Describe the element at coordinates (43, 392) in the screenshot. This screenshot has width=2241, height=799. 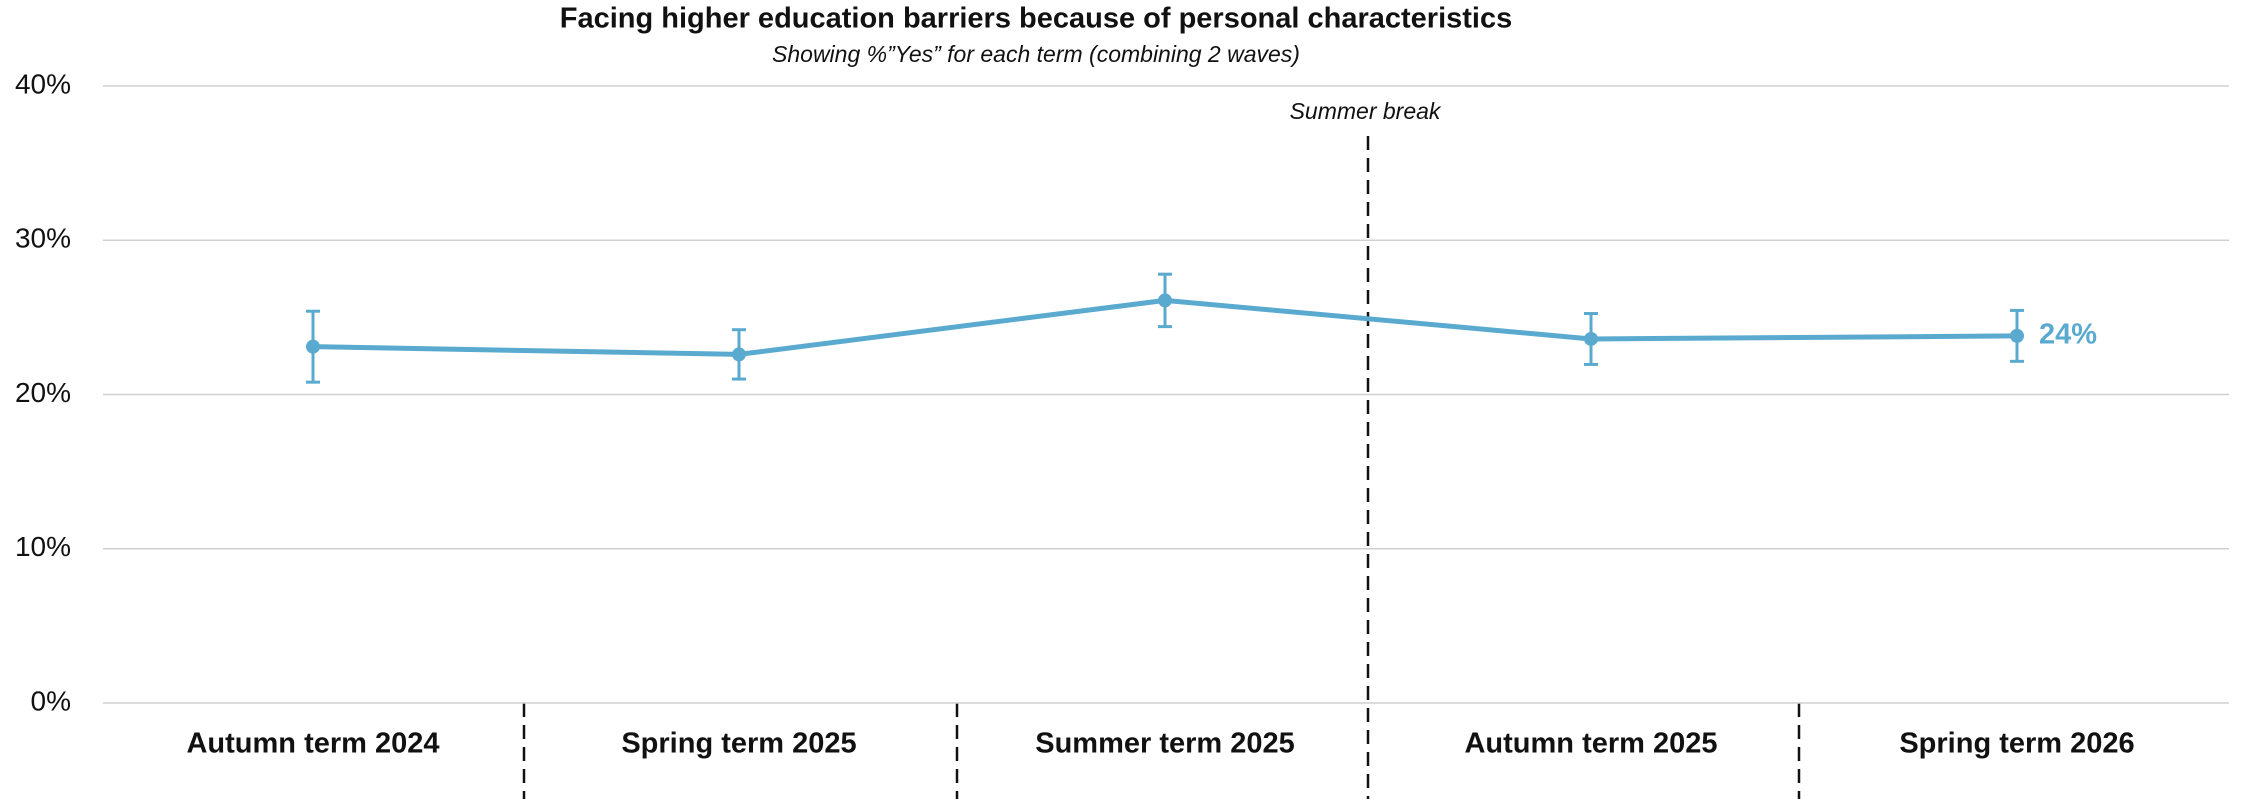
I see `y-tick-label: 20%` at that location.